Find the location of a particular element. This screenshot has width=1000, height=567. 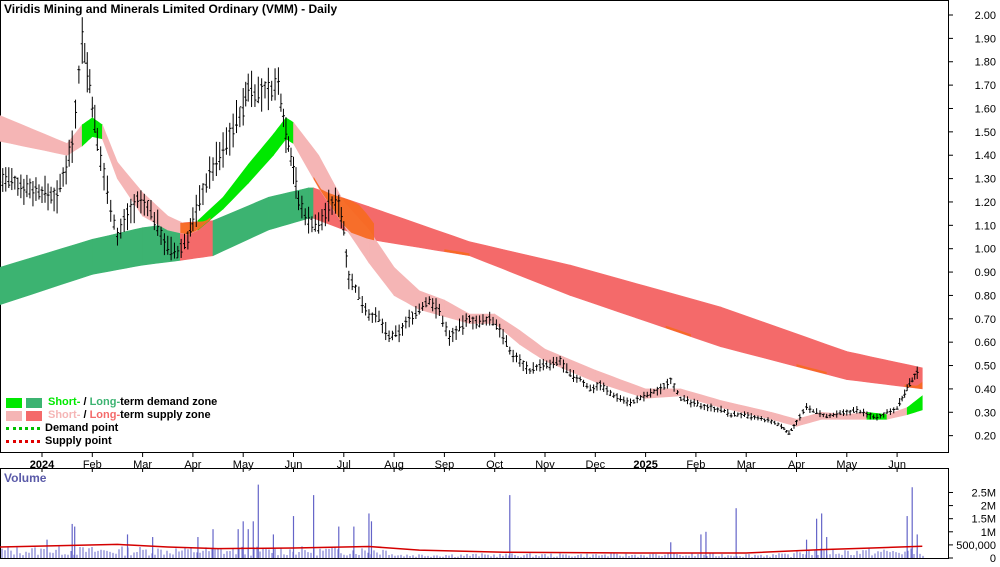

month-label: Apr is located at coordinates (796, 465).